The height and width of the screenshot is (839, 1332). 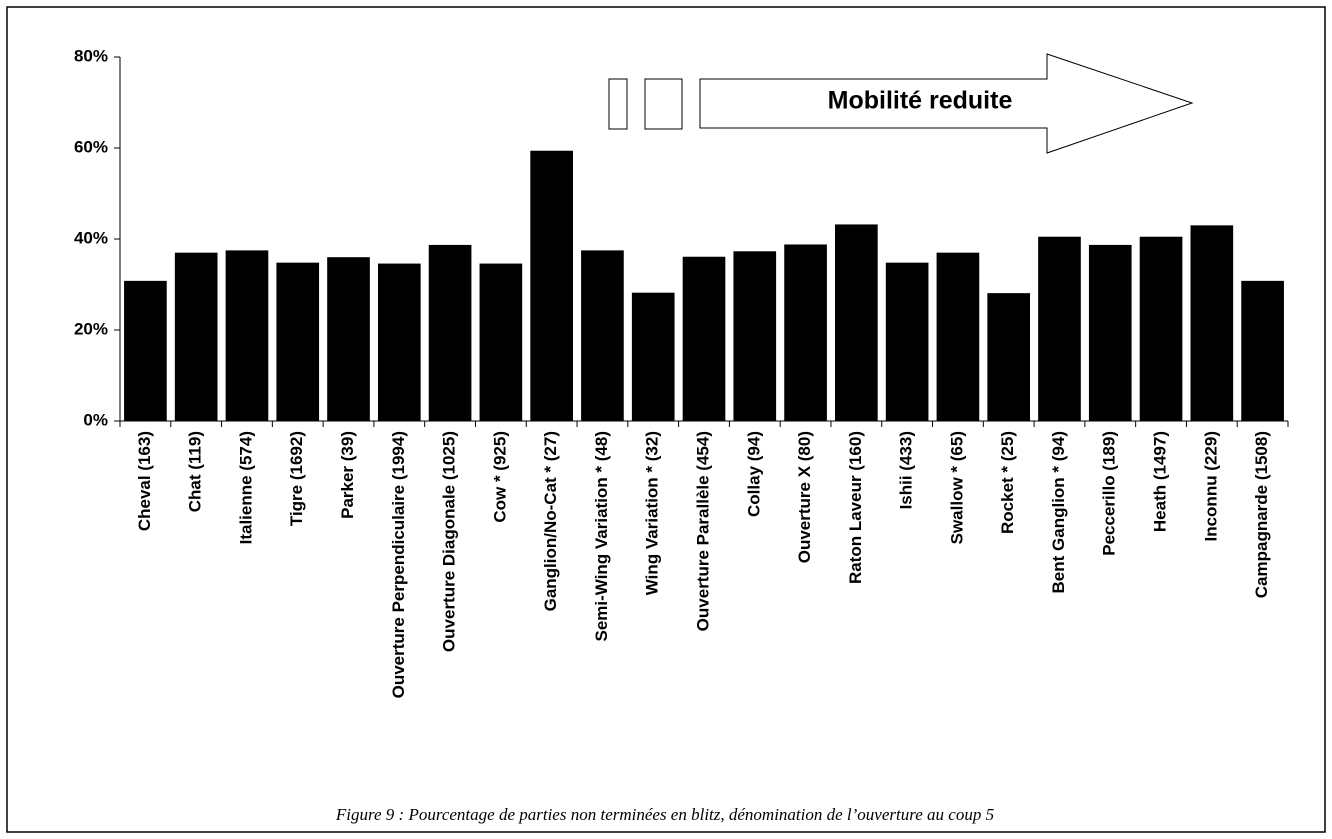 I want to click on x-tick-label: Semi-Wing Variation * (48), so click(x=601, y=536).